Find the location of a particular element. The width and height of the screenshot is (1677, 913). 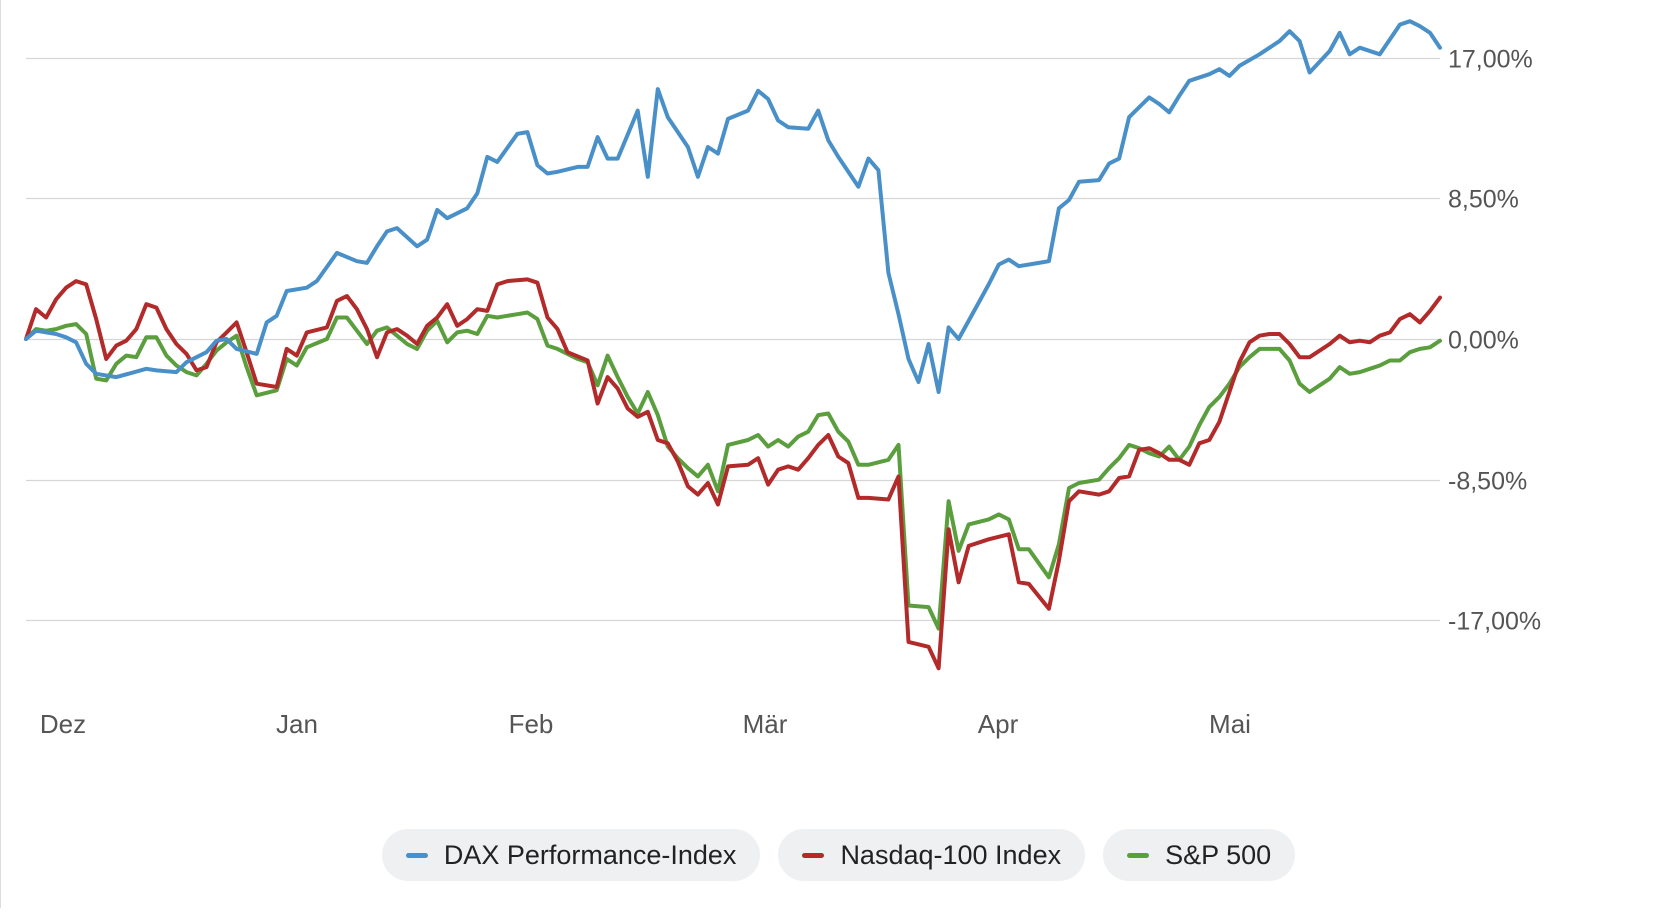

x-tick-label: Feb is located at coordinates (531, 724).